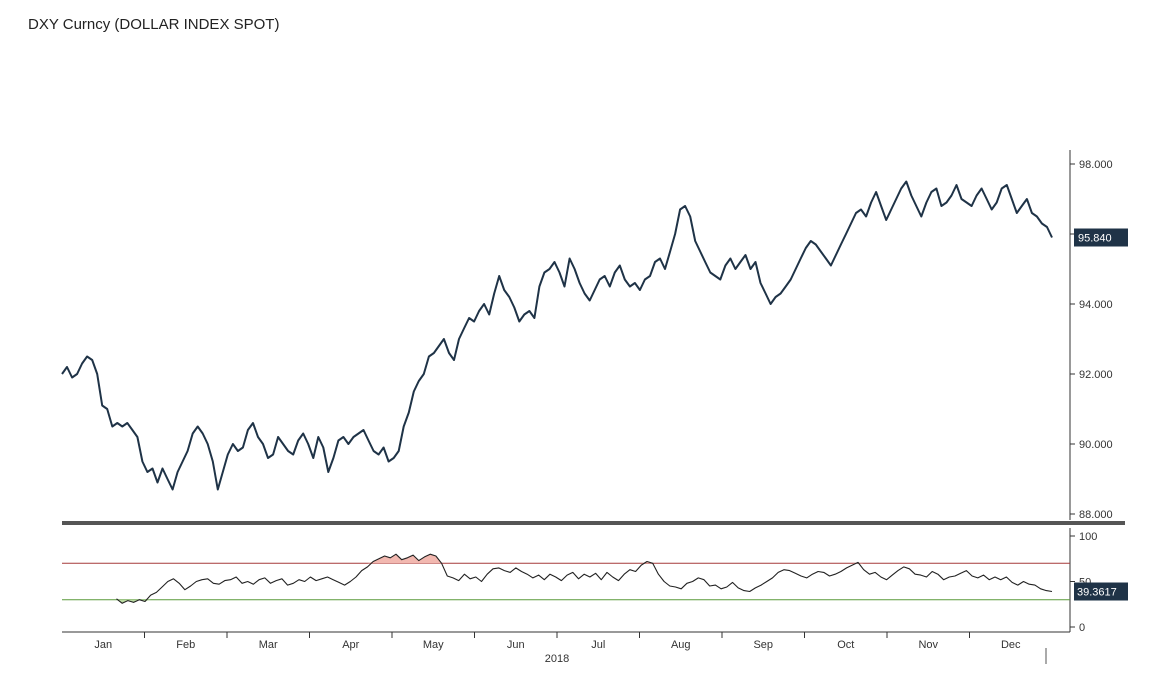  I want to click on last-rsi-label: 39.3617, so click(1097, 593).